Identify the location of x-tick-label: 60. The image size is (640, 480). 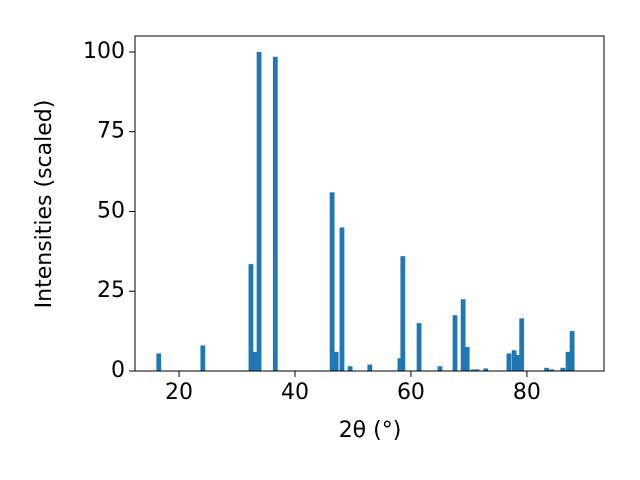
(411, 392).